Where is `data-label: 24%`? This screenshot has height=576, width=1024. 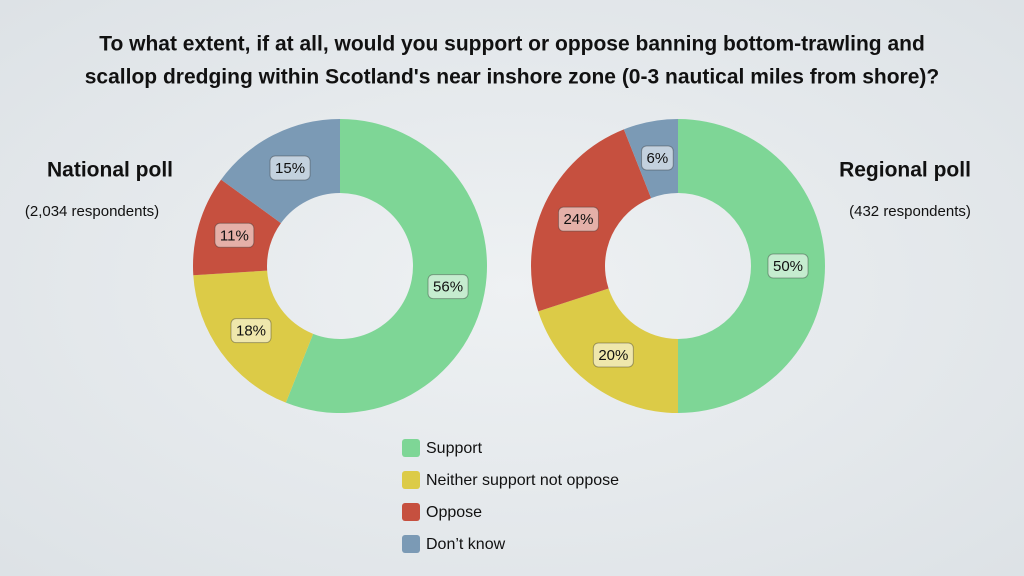
data-label: 24% is located at coordinates (578, 219).